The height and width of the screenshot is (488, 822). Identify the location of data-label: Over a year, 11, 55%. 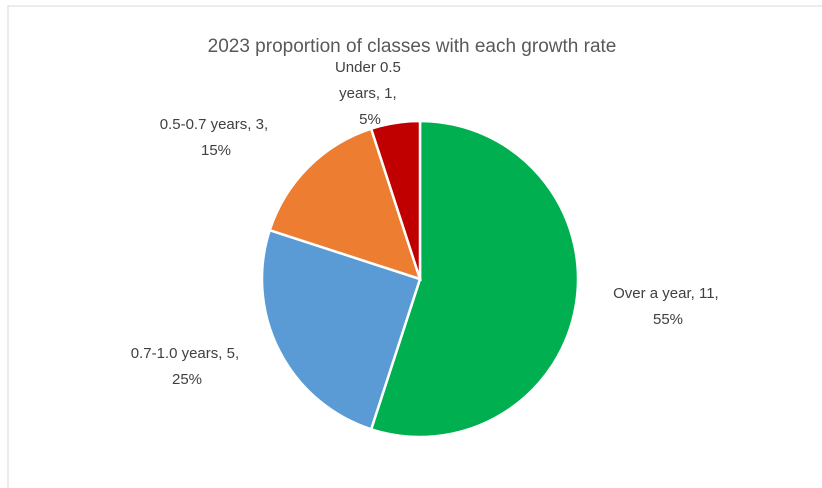
(668, 306).